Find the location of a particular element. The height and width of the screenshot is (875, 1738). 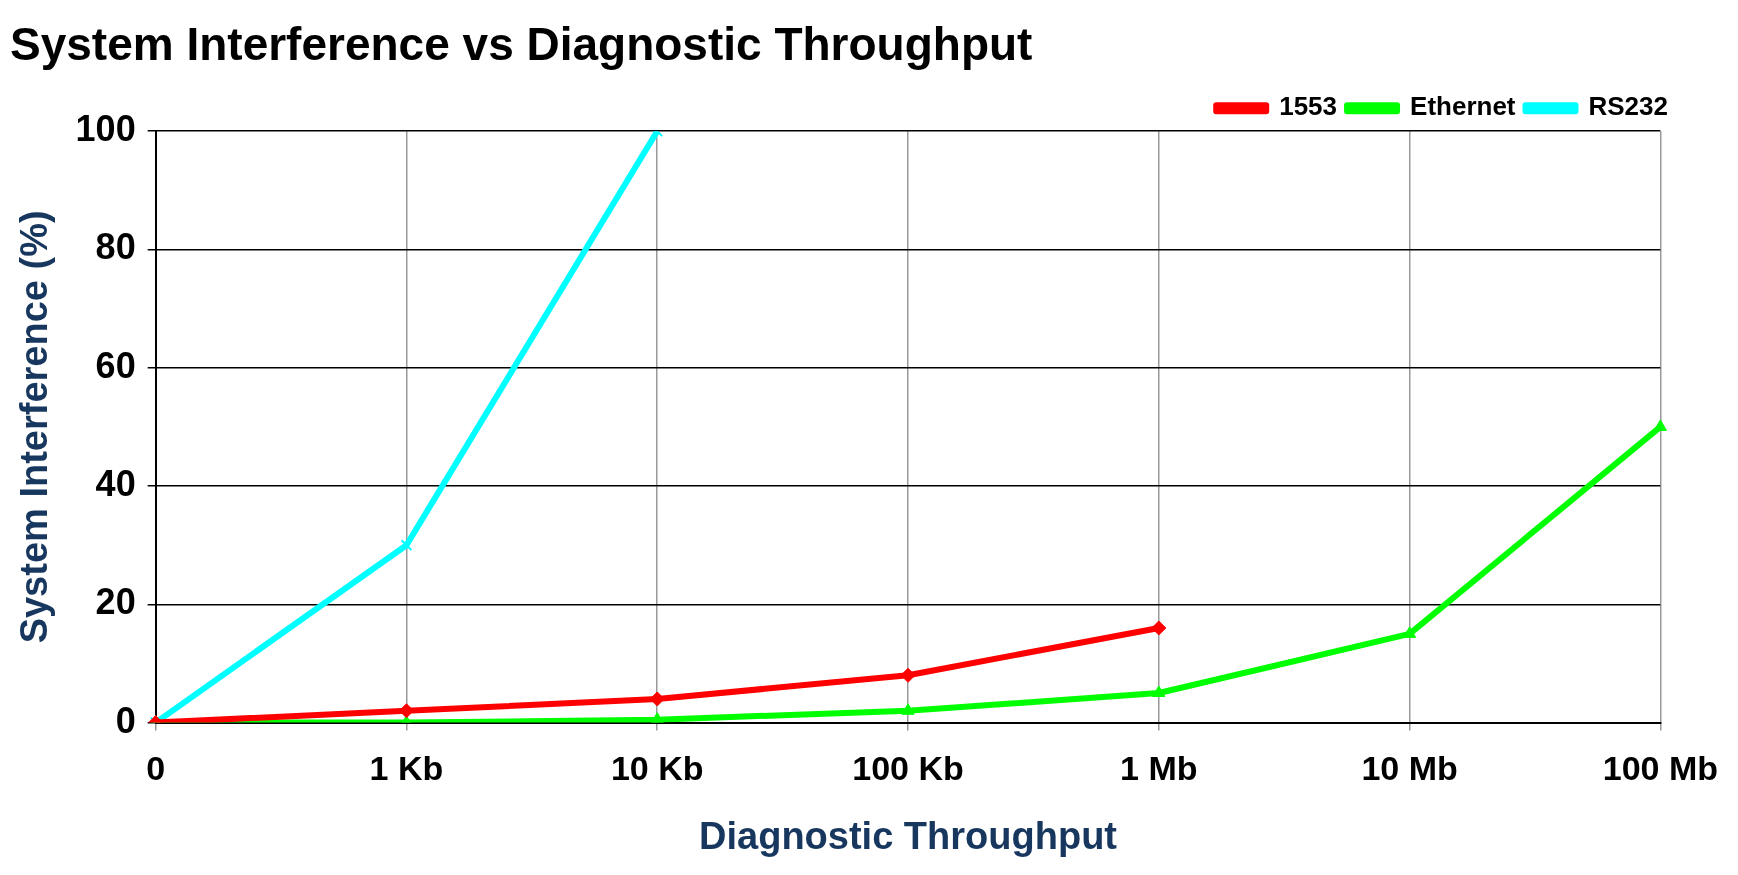

x-tick-label: 1 Mb is located at coordinates (1159, 768).